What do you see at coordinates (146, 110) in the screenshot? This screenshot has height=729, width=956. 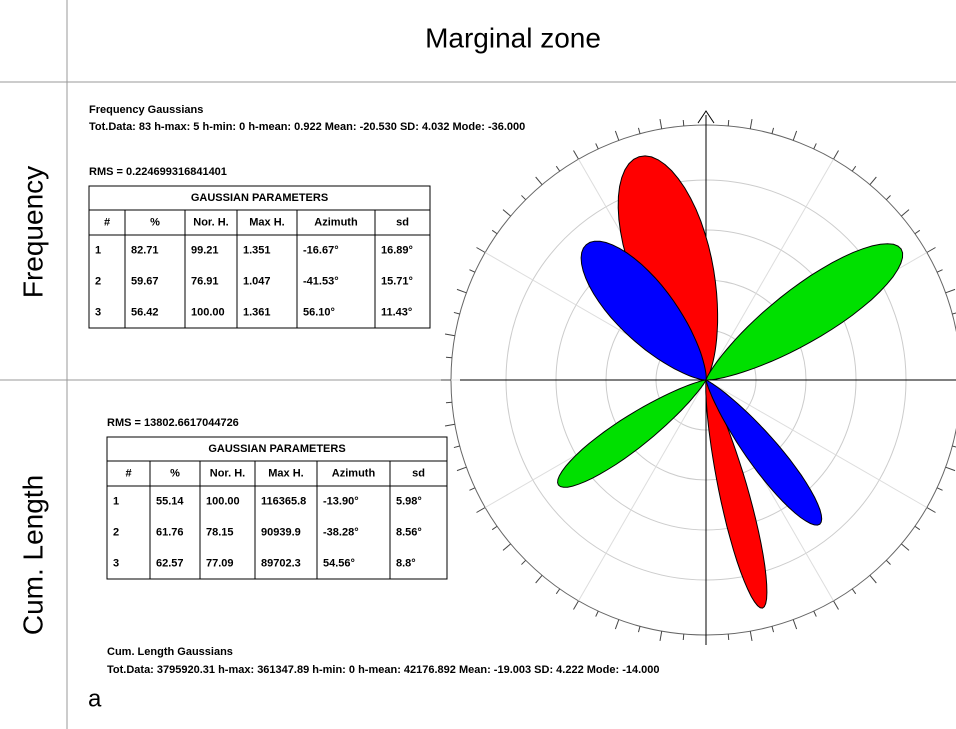 I see `heading: Frequency Gaussians` at bounding box center [146, 110].